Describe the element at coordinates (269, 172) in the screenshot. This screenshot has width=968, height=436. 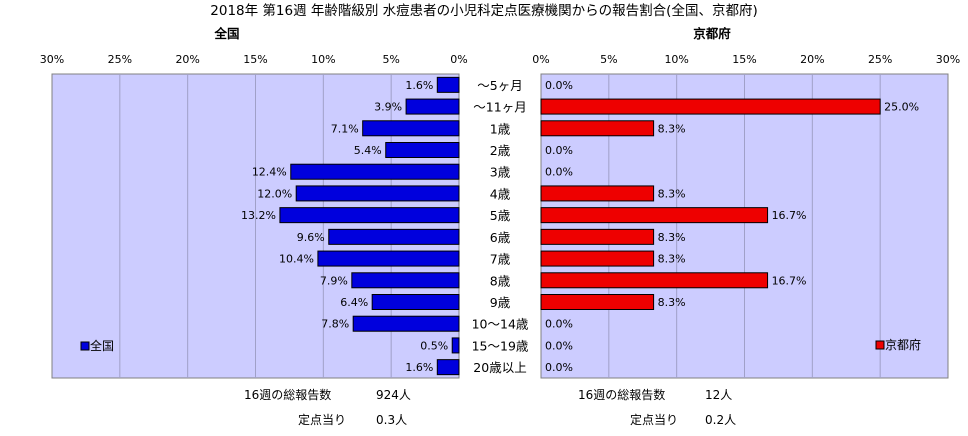
I see `national-data-label: 12.4%` at that location.